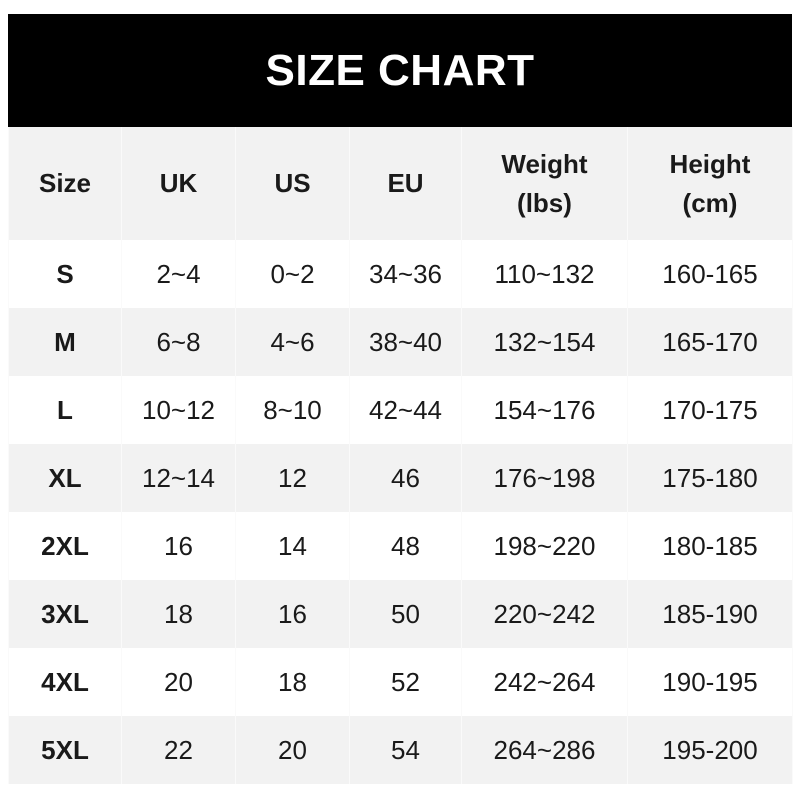 This screenshot has width=800, height=800. What do you see at coordinates (544, 274) in the screenshot?
I see `table-cell: 110~132` at bounding box center [544, 274].